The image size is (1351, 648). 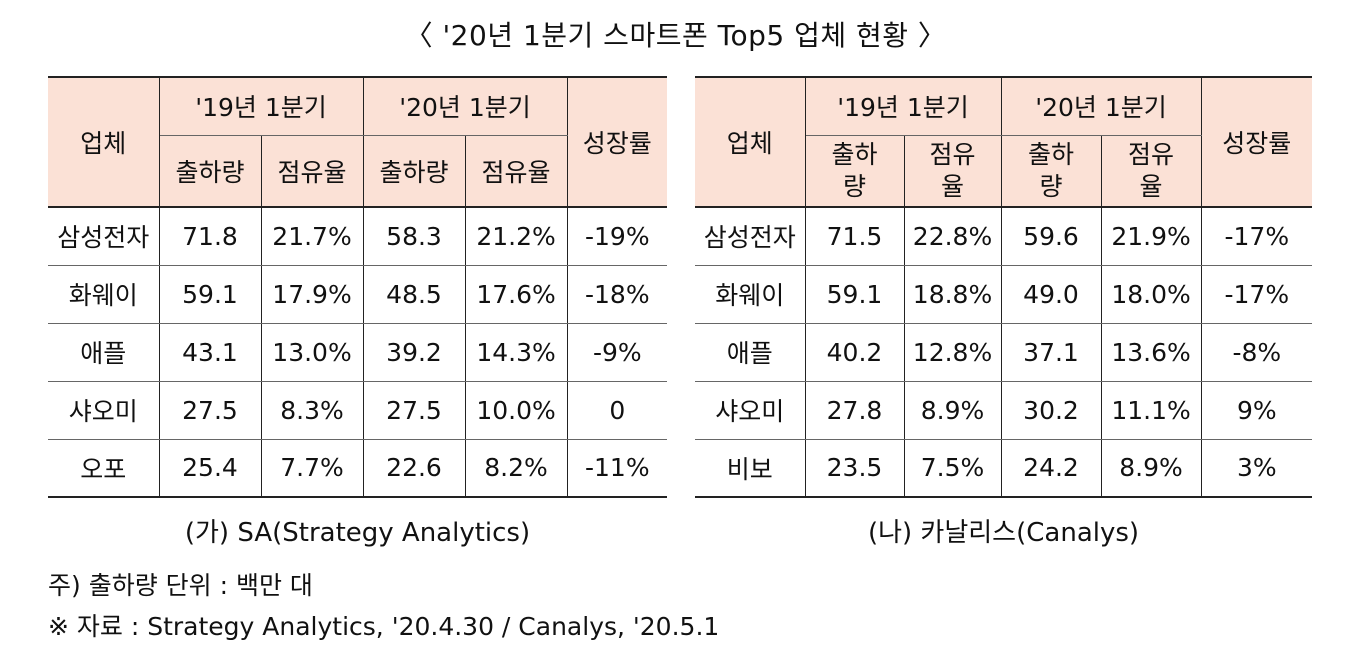 I want to click on shipments-2020-cell: 39.2, so click(x=414, y=352).